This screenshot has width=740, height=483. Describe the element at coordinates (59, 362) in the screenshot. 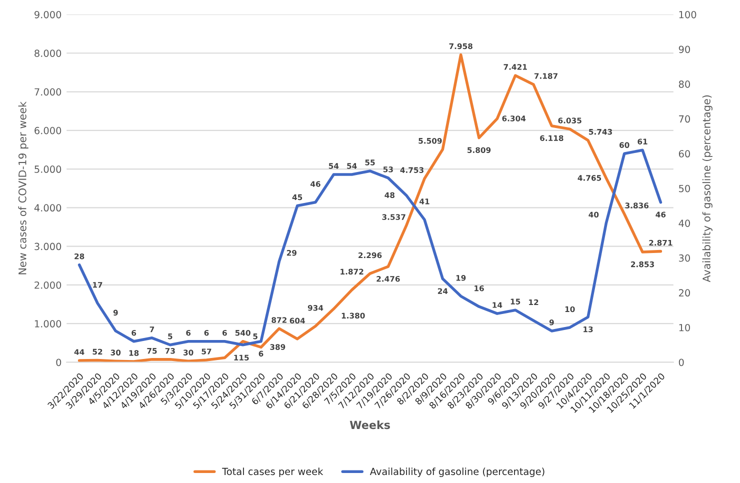

I see `y-tick-label: 0` at that location.